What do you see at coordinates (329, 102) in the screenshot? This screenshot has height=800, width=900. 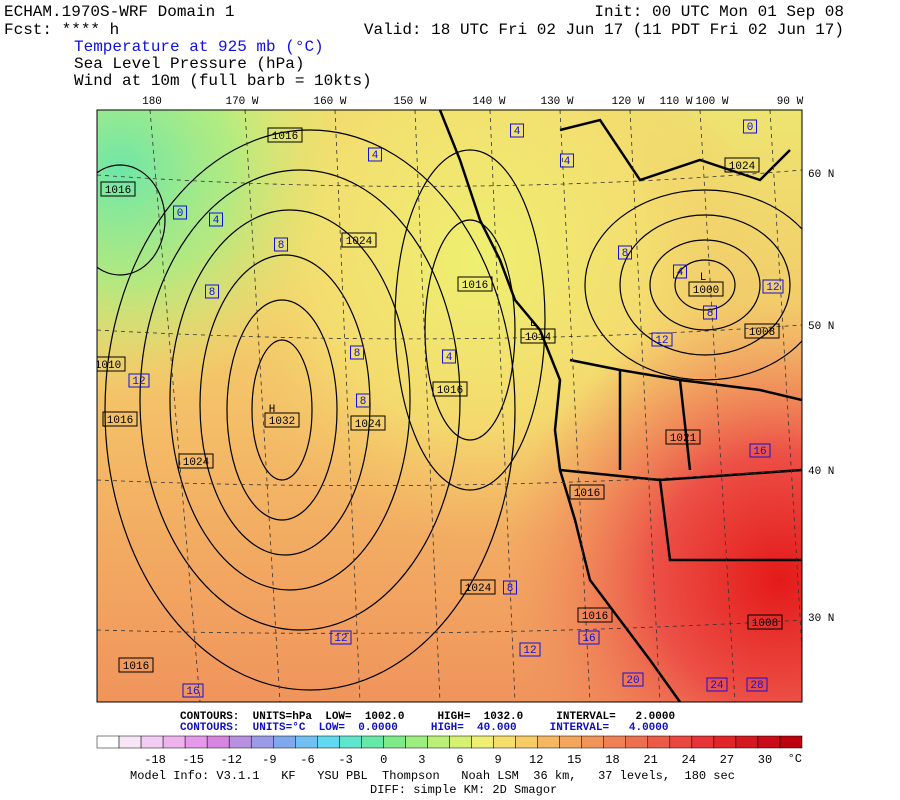 I see `longitude-label: 160 W` at bounding box center [329, 102].